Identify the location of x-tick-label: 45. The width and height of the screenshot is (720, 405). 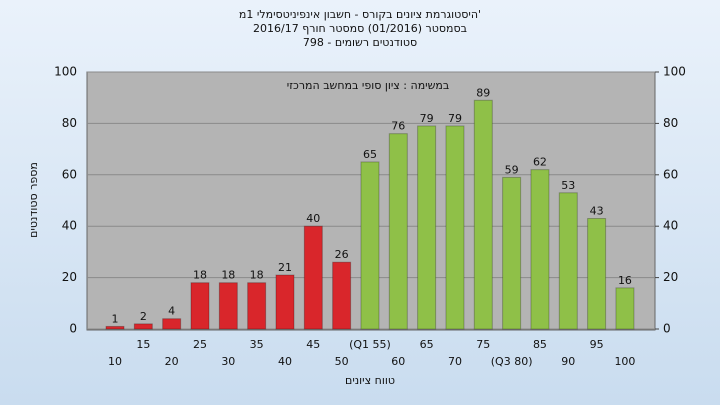
(313, 344).